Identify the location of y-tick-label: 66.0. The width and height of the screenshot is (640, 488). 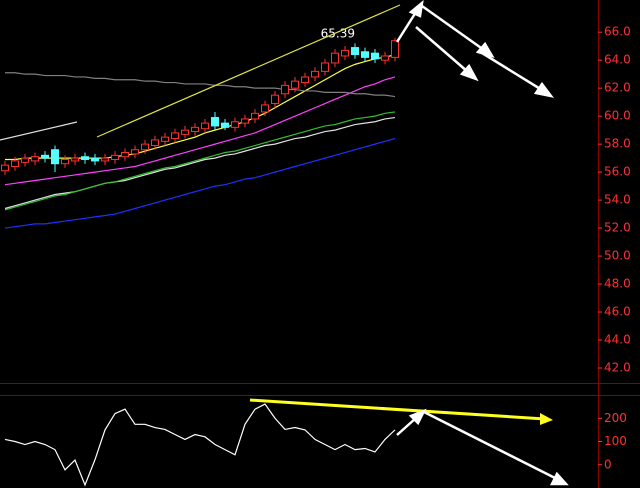
(617, 32).